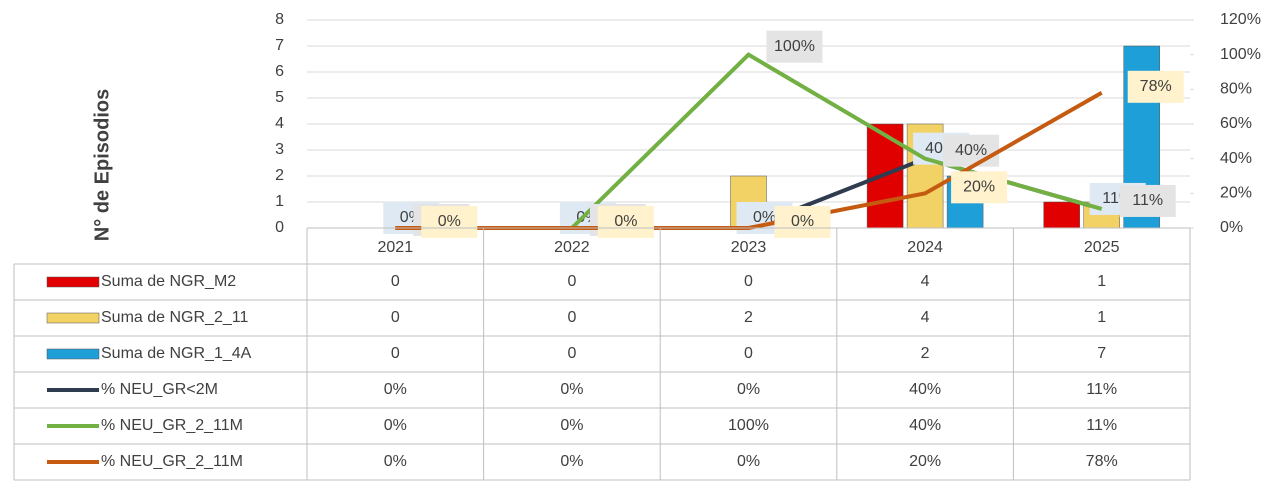 The width and height of the screenshot is (1287, 498). What do you see at coordinates (176, 353) in the screenshot?
I see `legend-label: Suma de NGR_1_4A` at bounding box center [176, 353].